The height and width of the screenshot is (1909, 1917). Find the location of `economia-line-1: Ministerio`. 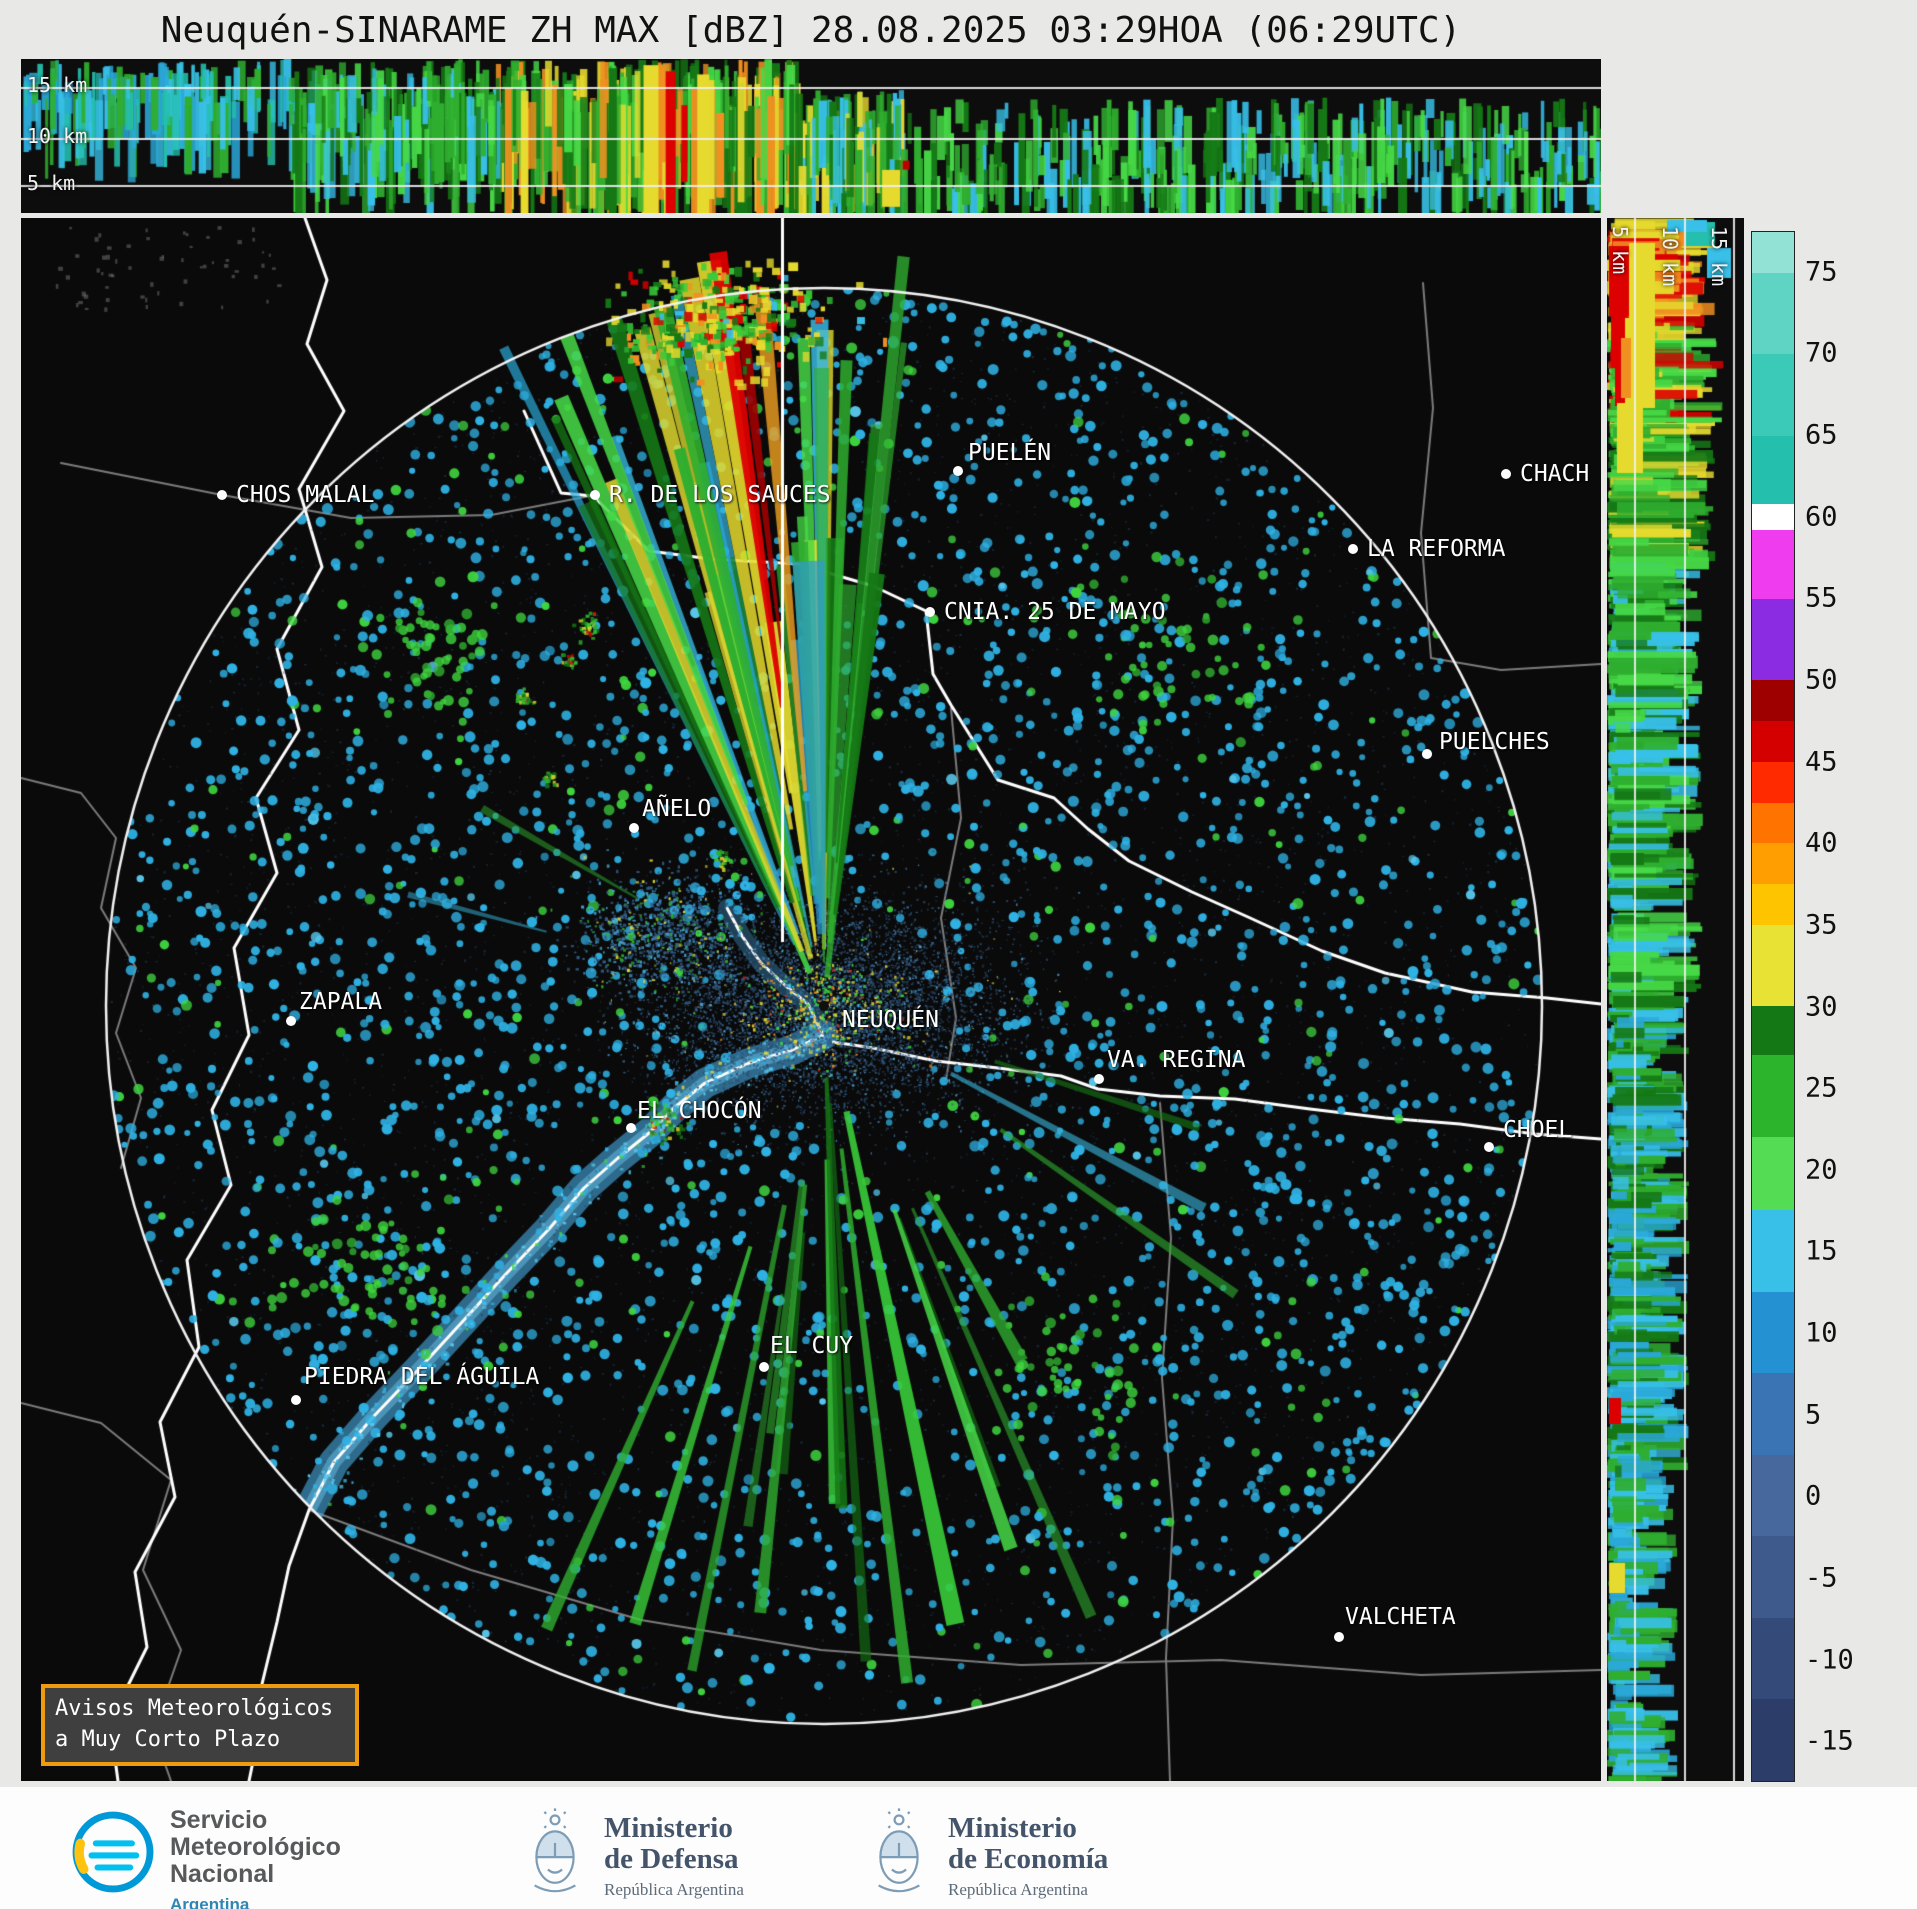

economia-line-1: Ministerio is located at coordinates (1012, 1828).